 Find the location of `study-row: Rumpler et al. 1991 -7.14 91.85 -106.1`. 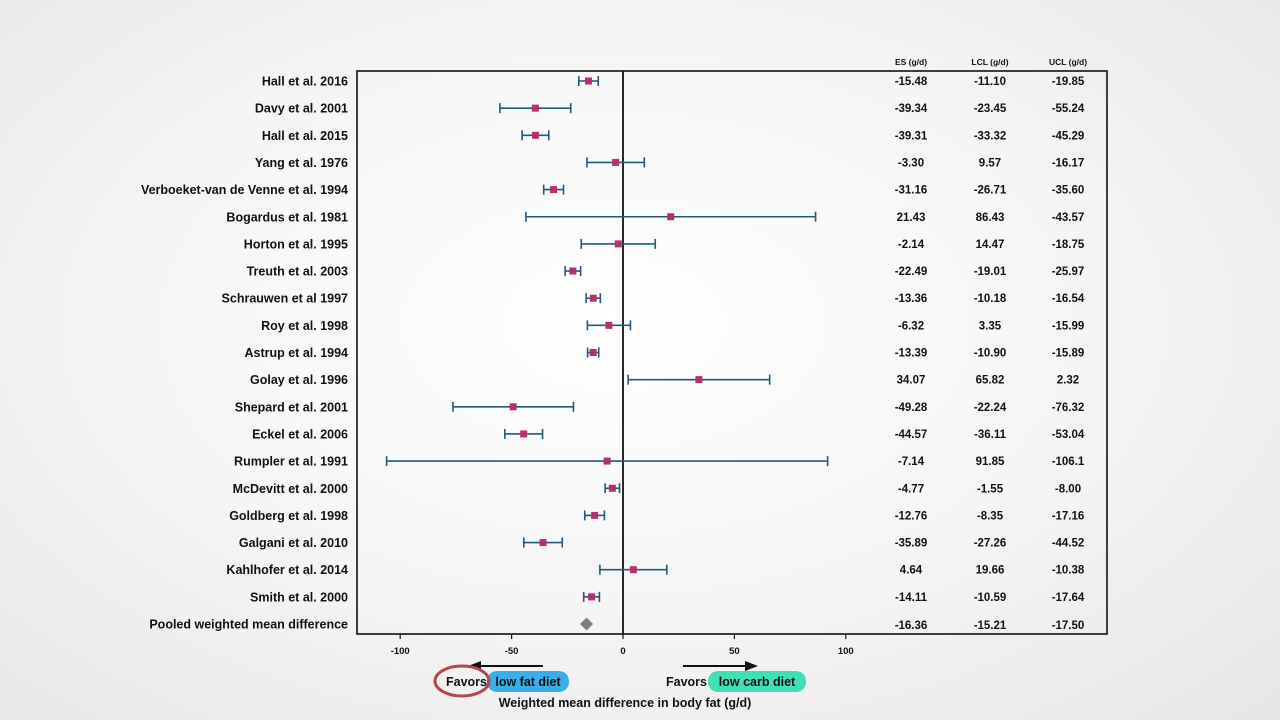

study-row: Rumpler et al. 1991 -7.14 91.85 -106.1 is located at coordinates (659, 462).